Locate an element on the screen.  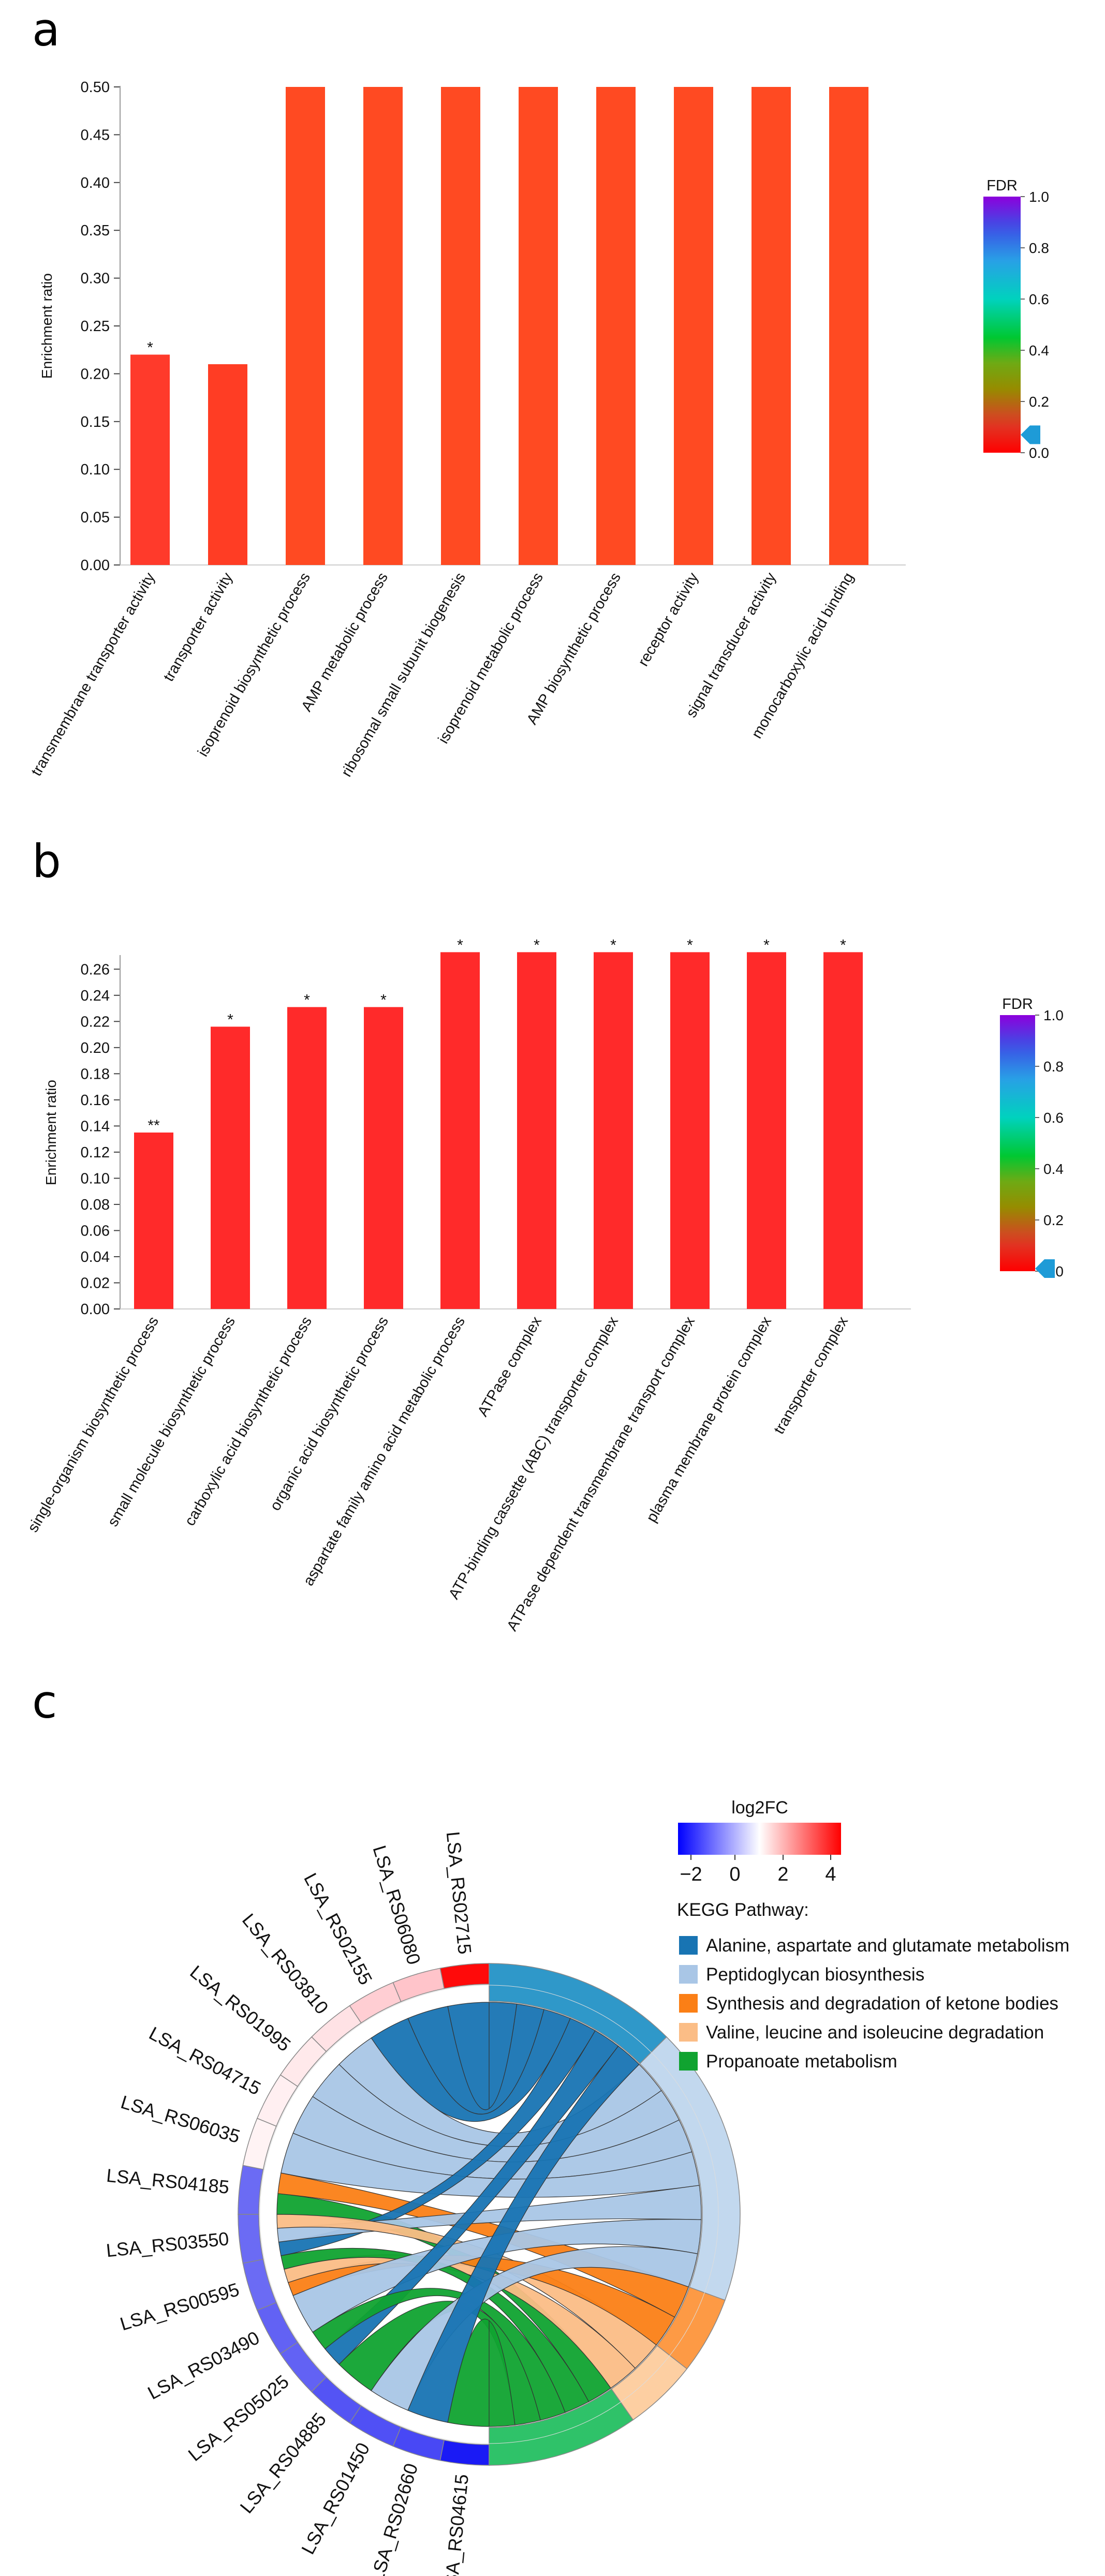
log2fc-legend-title: log2FC is located at coordinates (759, 1808).